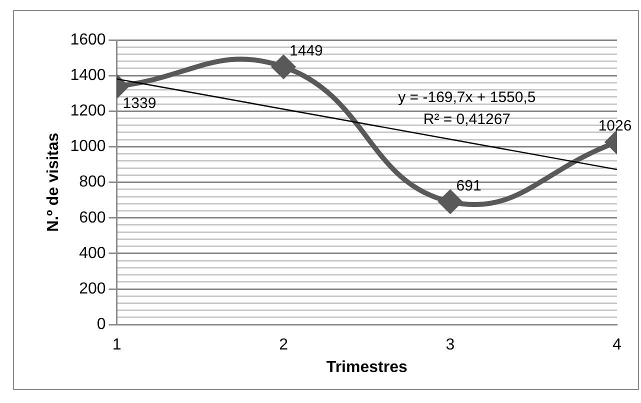 This screenshot has width=641, height=403. Describe the element at coordinates (469, 185) in the screenshot. I see `data-label: 691` at that location.